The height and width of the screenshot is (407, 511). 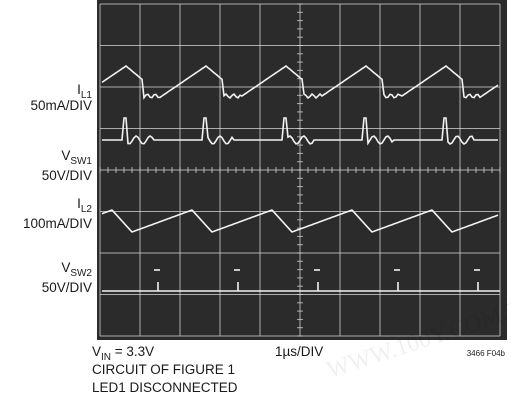 What do you see at coordinates (123, 353) in the screenshot?
I see `vin-label: VIN = 3.3V` at bounding box center [123, 353].